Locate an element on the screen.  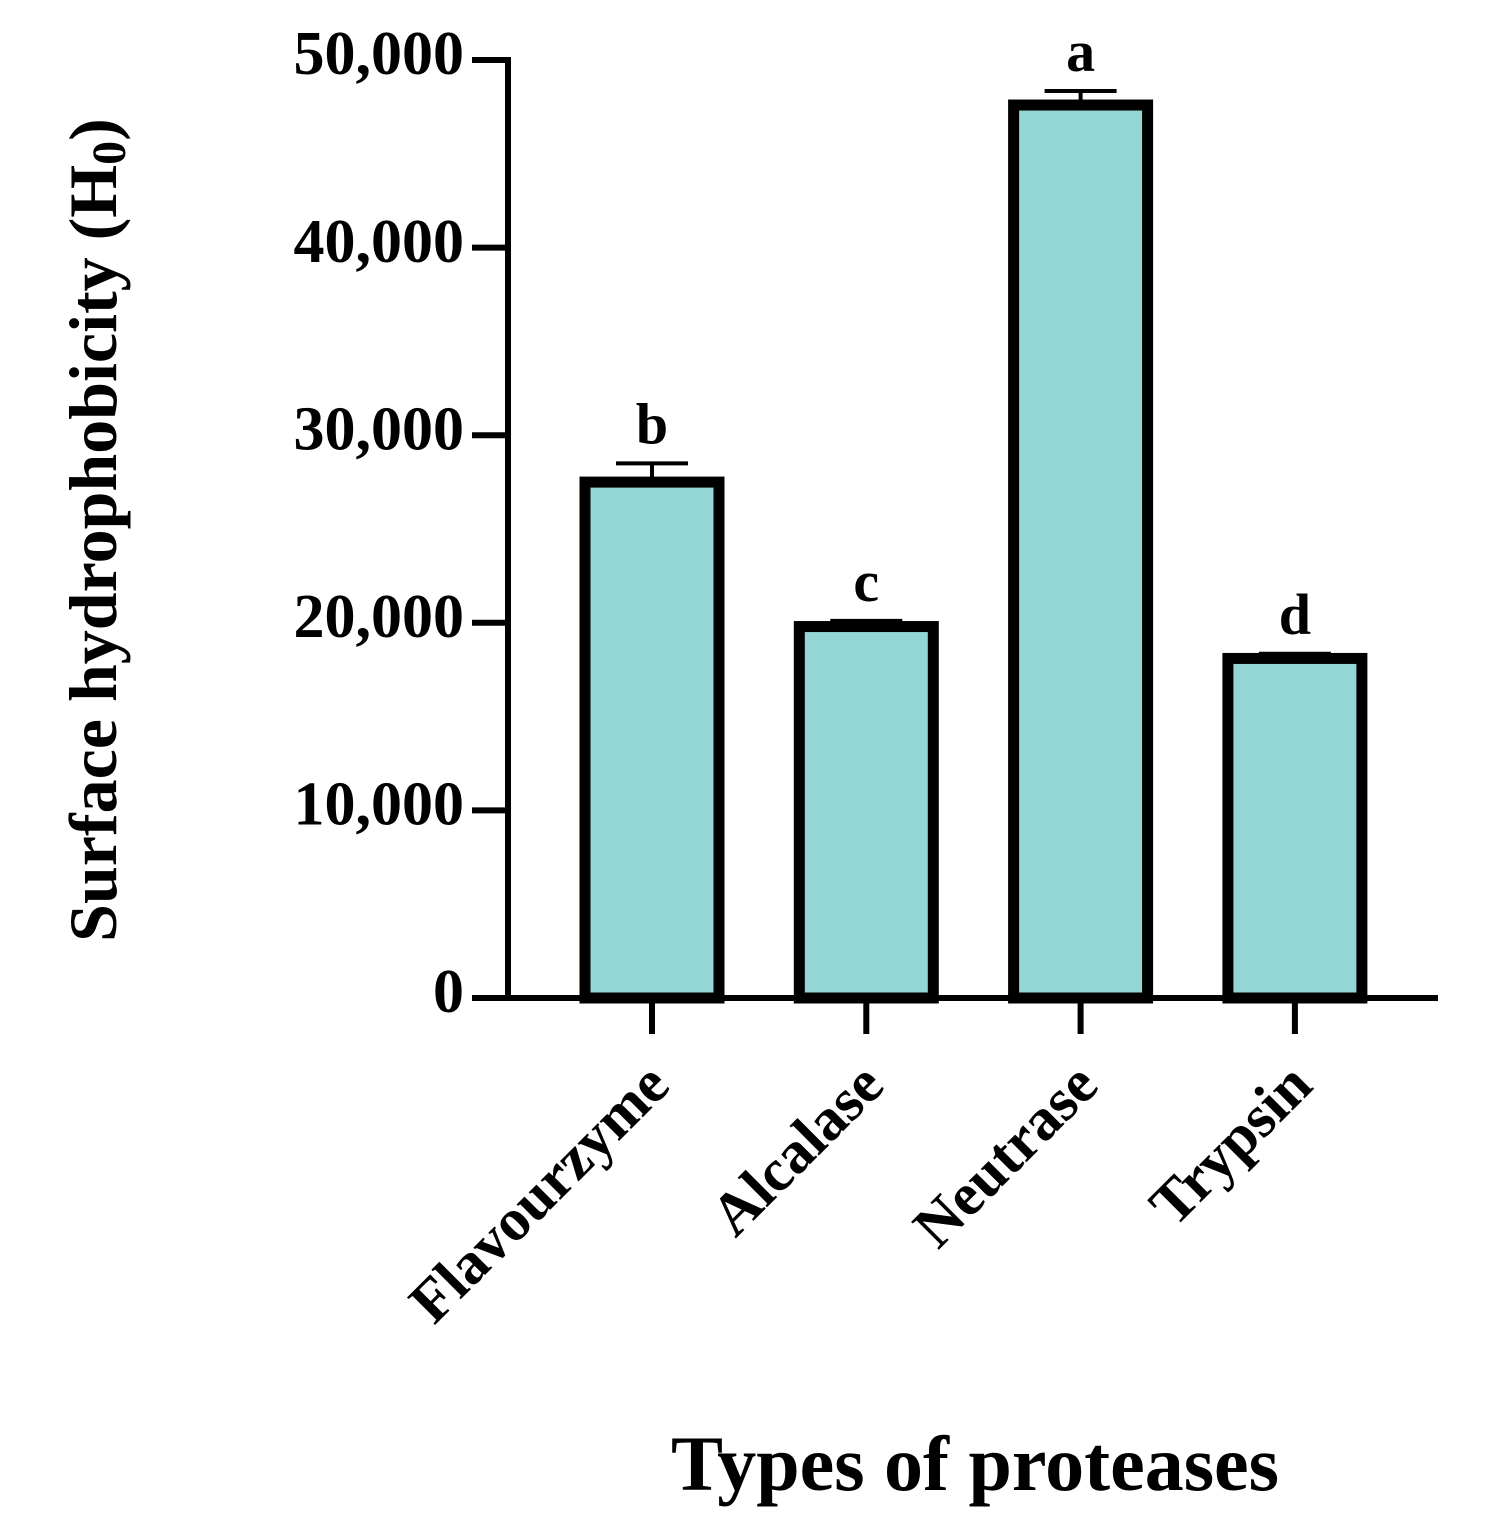
y-tick-label-40000: 40,000 is located at coordinates (379, 242).